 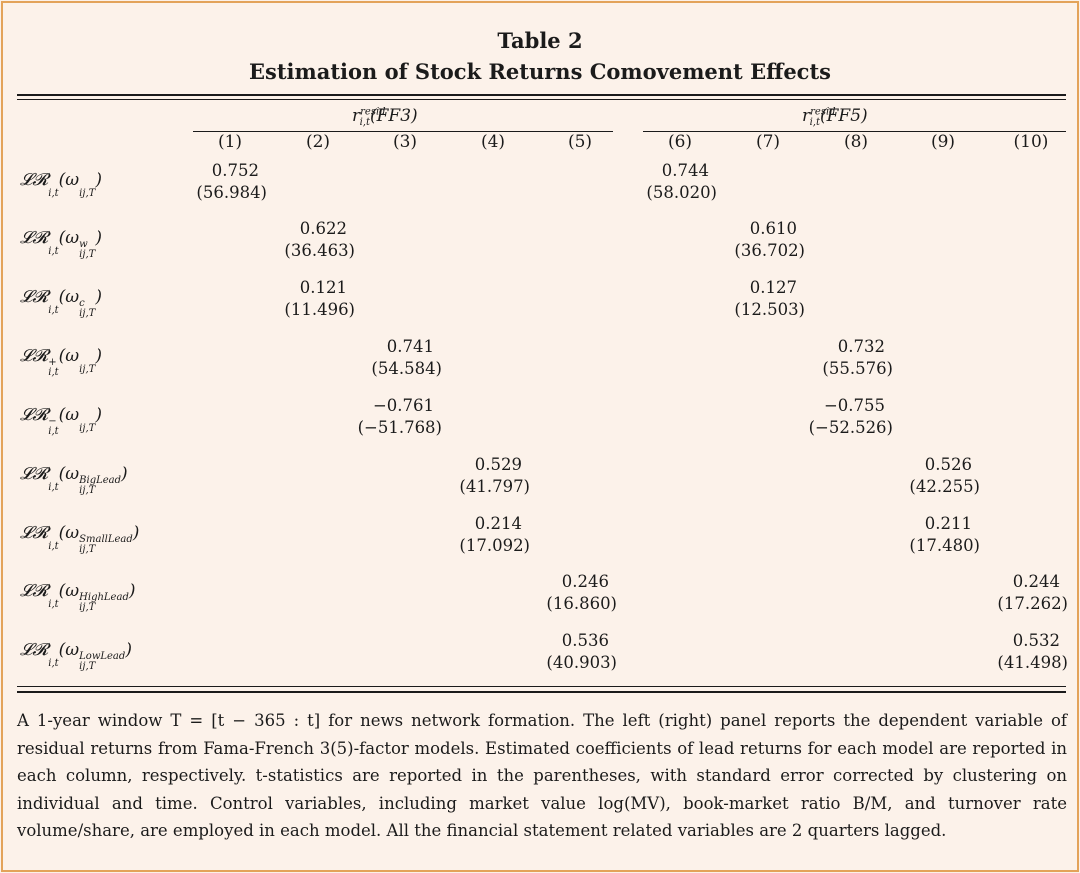 What do you see at coordinates (843, 417) in the screenshot?
I see `cell-r5-c8: −0.755 (−52.526)` at bounding box center [843, 417].